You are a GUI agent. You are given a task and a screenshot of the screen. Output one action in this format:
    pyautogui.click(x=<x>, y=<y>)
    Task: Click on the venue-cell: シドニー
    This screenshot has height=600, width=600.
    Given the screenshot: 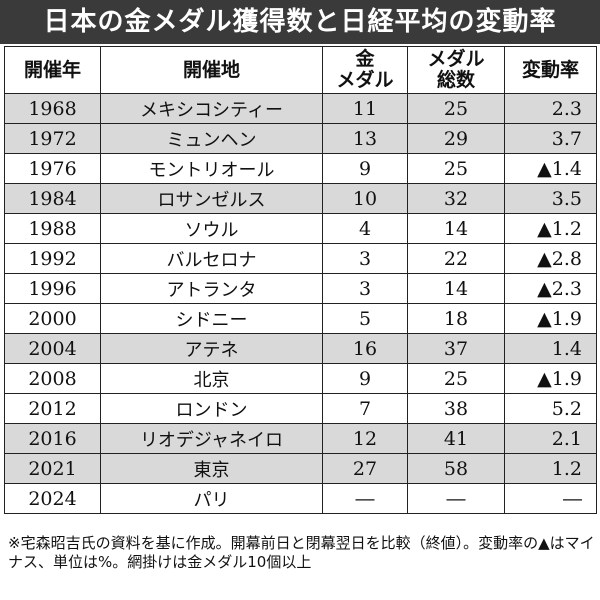 What is the action you would take?
    pyautogui.click(x=211, y=318)
    